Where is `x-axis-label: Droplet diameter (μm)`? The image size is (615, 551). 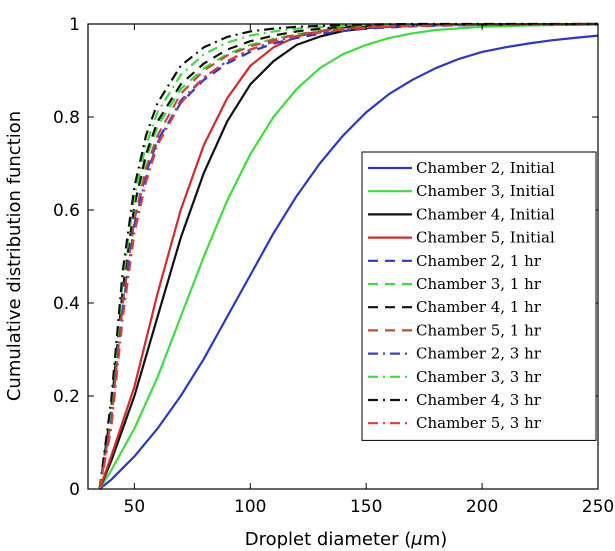
x-axis-label: Droplet diameter (μm) is located at coordinates (346, 539).